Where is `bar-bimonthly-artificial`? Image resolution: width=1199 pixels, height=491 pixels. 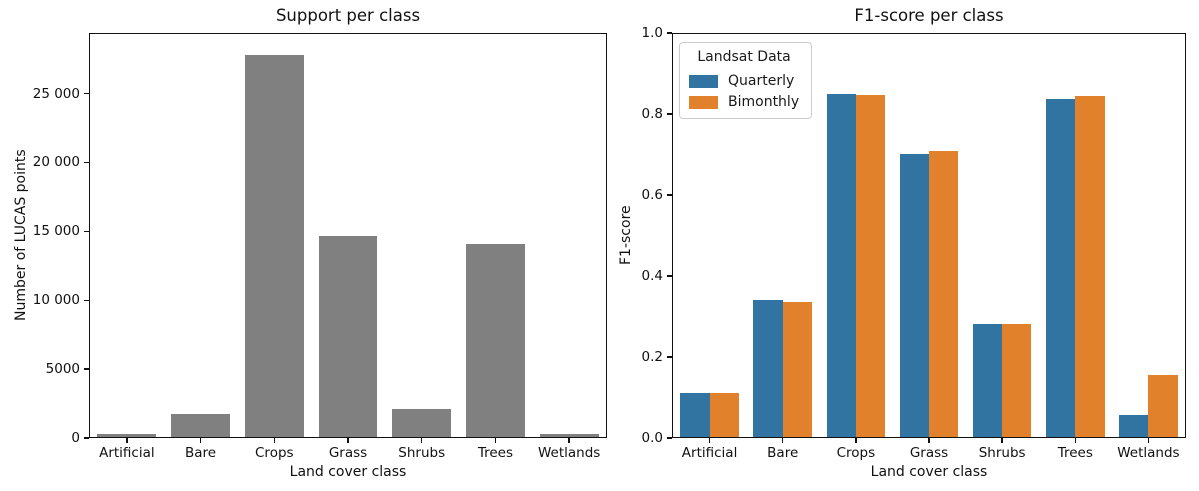 bar-bimonthly-artificial is located at coordinates (724, 415).